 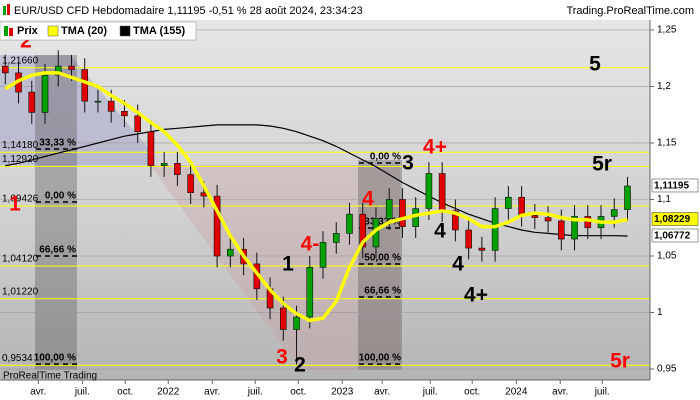 I want to click on level-label: 1,14180, so click(x=20, y=145).